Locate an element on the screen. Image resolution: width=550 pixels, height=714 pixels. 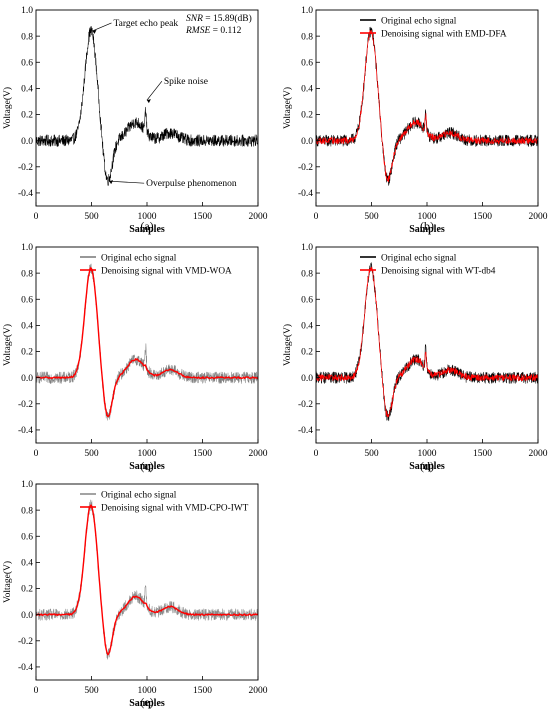
series-denoising-signal-with-wt-db4 is located at coordinates (427, 342).